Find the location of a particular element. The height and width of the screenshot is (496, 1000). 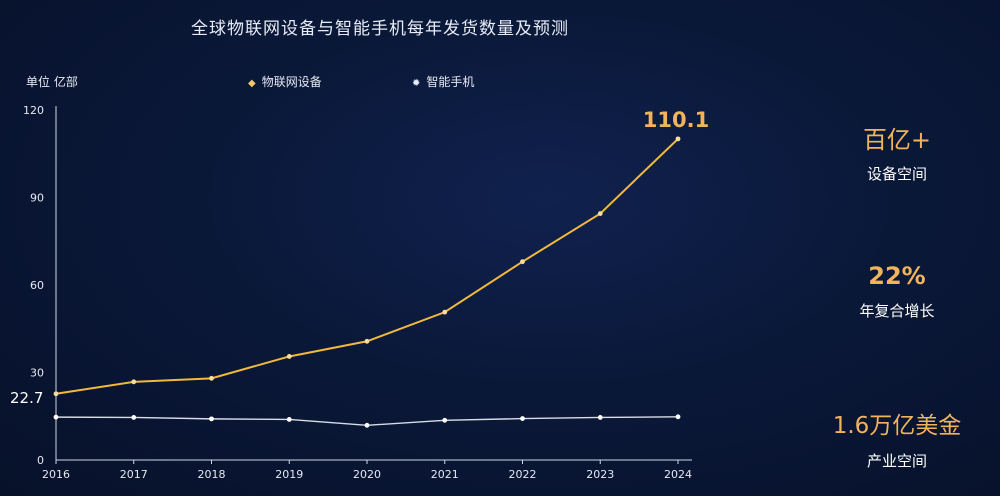

stat-cagr-value: 22% is located at coordinates (897, 276).